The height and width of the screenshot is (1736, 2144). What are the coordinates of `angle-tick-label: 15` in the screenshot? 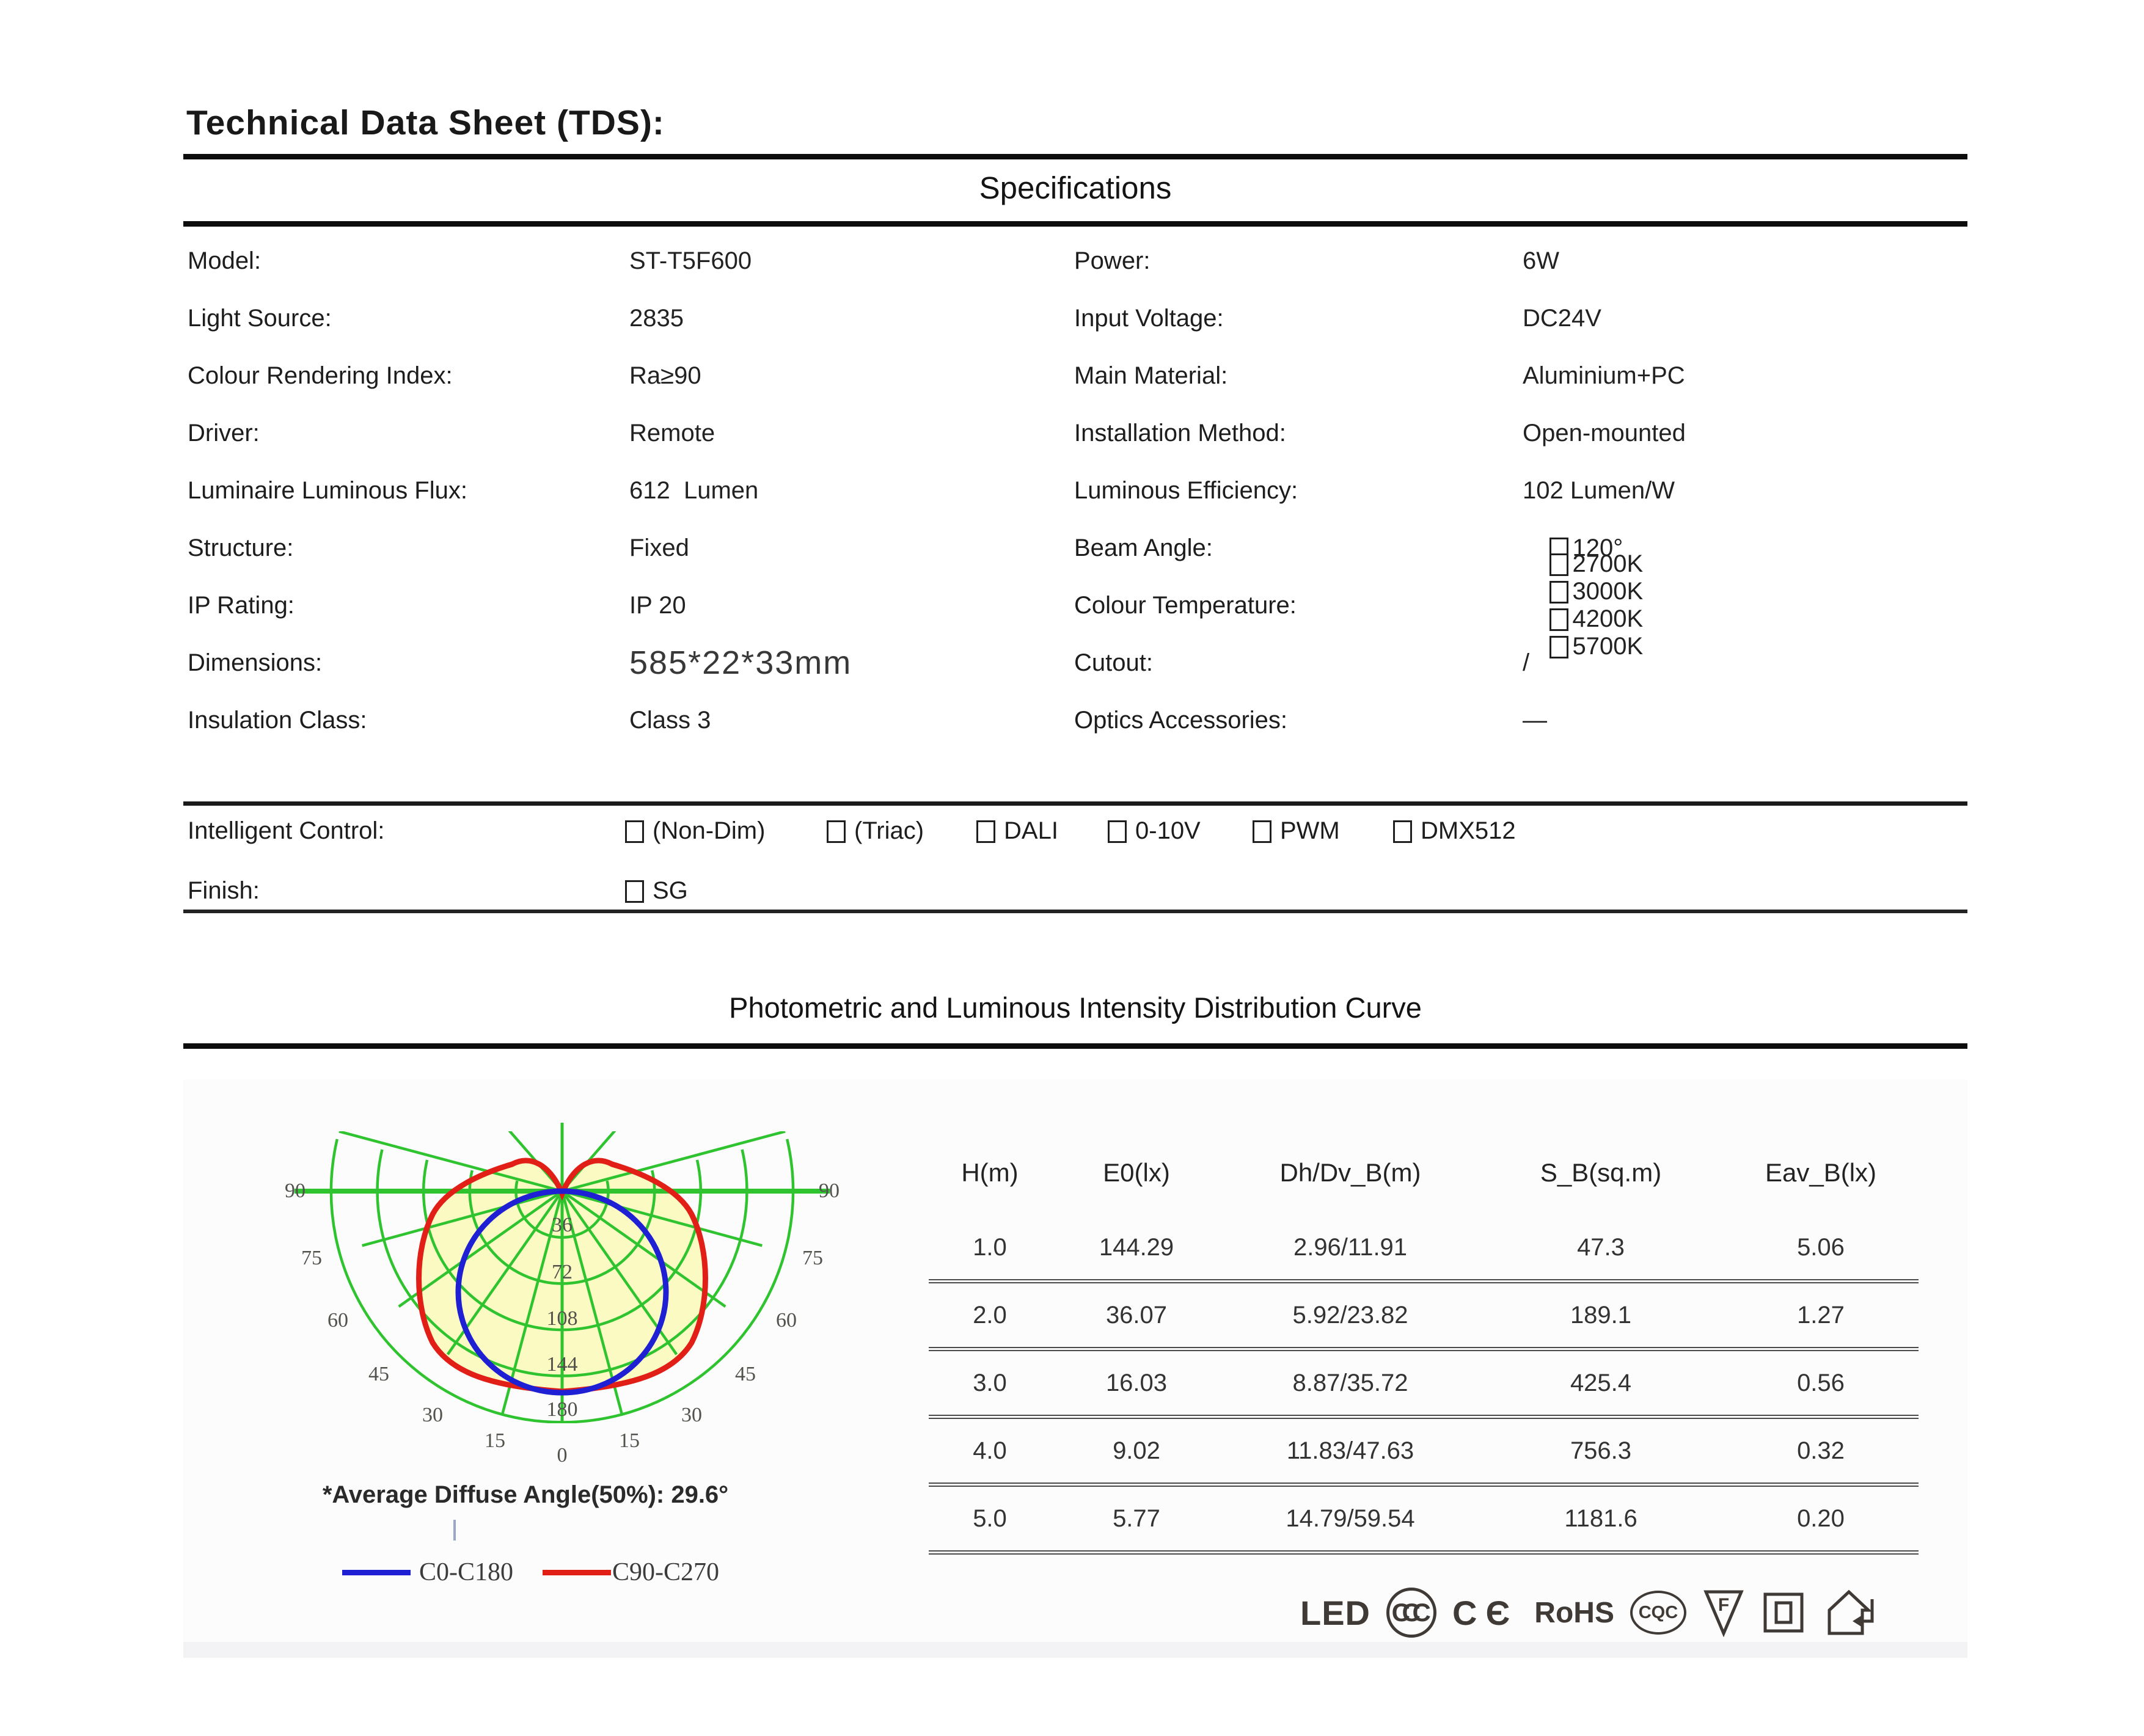 It's located at (495, 1441).